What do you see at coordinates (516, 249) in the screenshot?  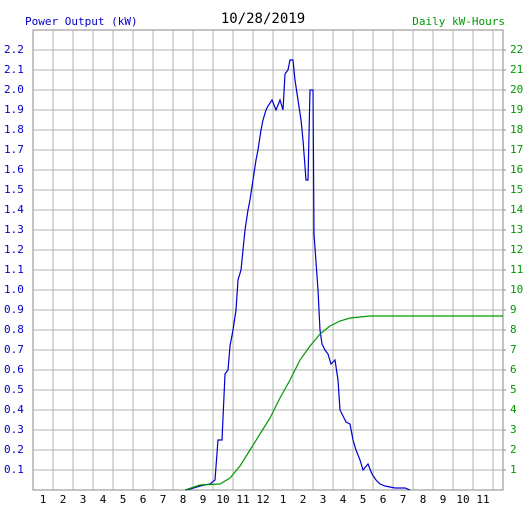 I see `y2-tick-label: 12` at bounding box center [516, 249].